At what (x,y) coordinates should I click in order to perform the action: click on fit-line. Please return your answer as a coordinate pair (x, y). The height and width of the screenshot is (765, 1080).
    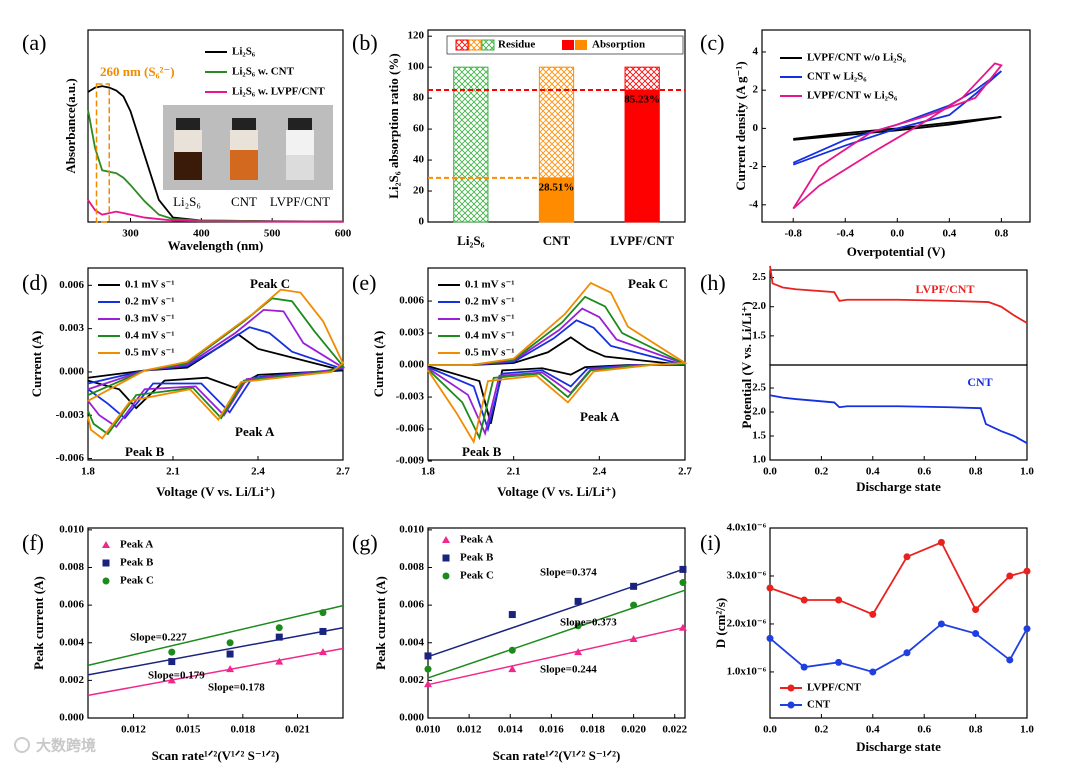
    Looking at the image, I should click on (556, 656).